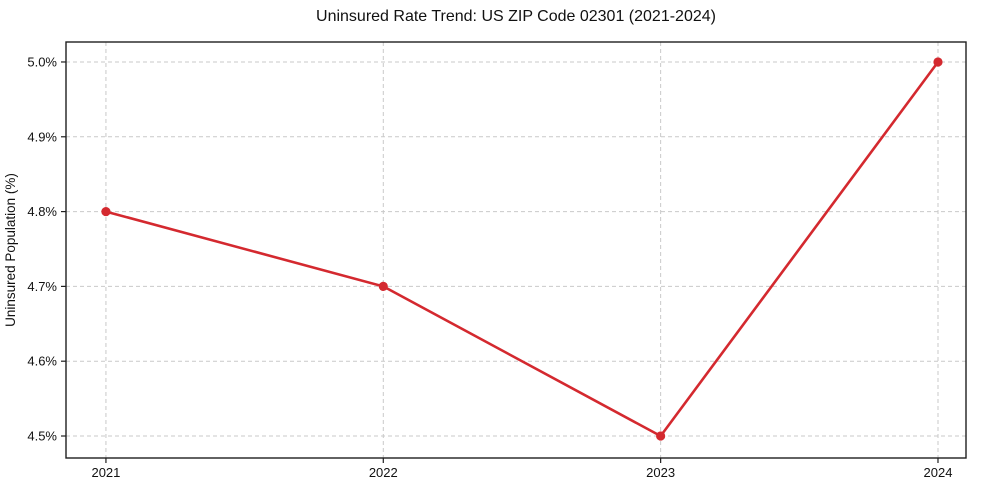 The width and height of the screenshot is (989, 490). Describe the element at coordinates (42, 211) in the screenshot. I see `y-tick-label: 4.8%` at that location.